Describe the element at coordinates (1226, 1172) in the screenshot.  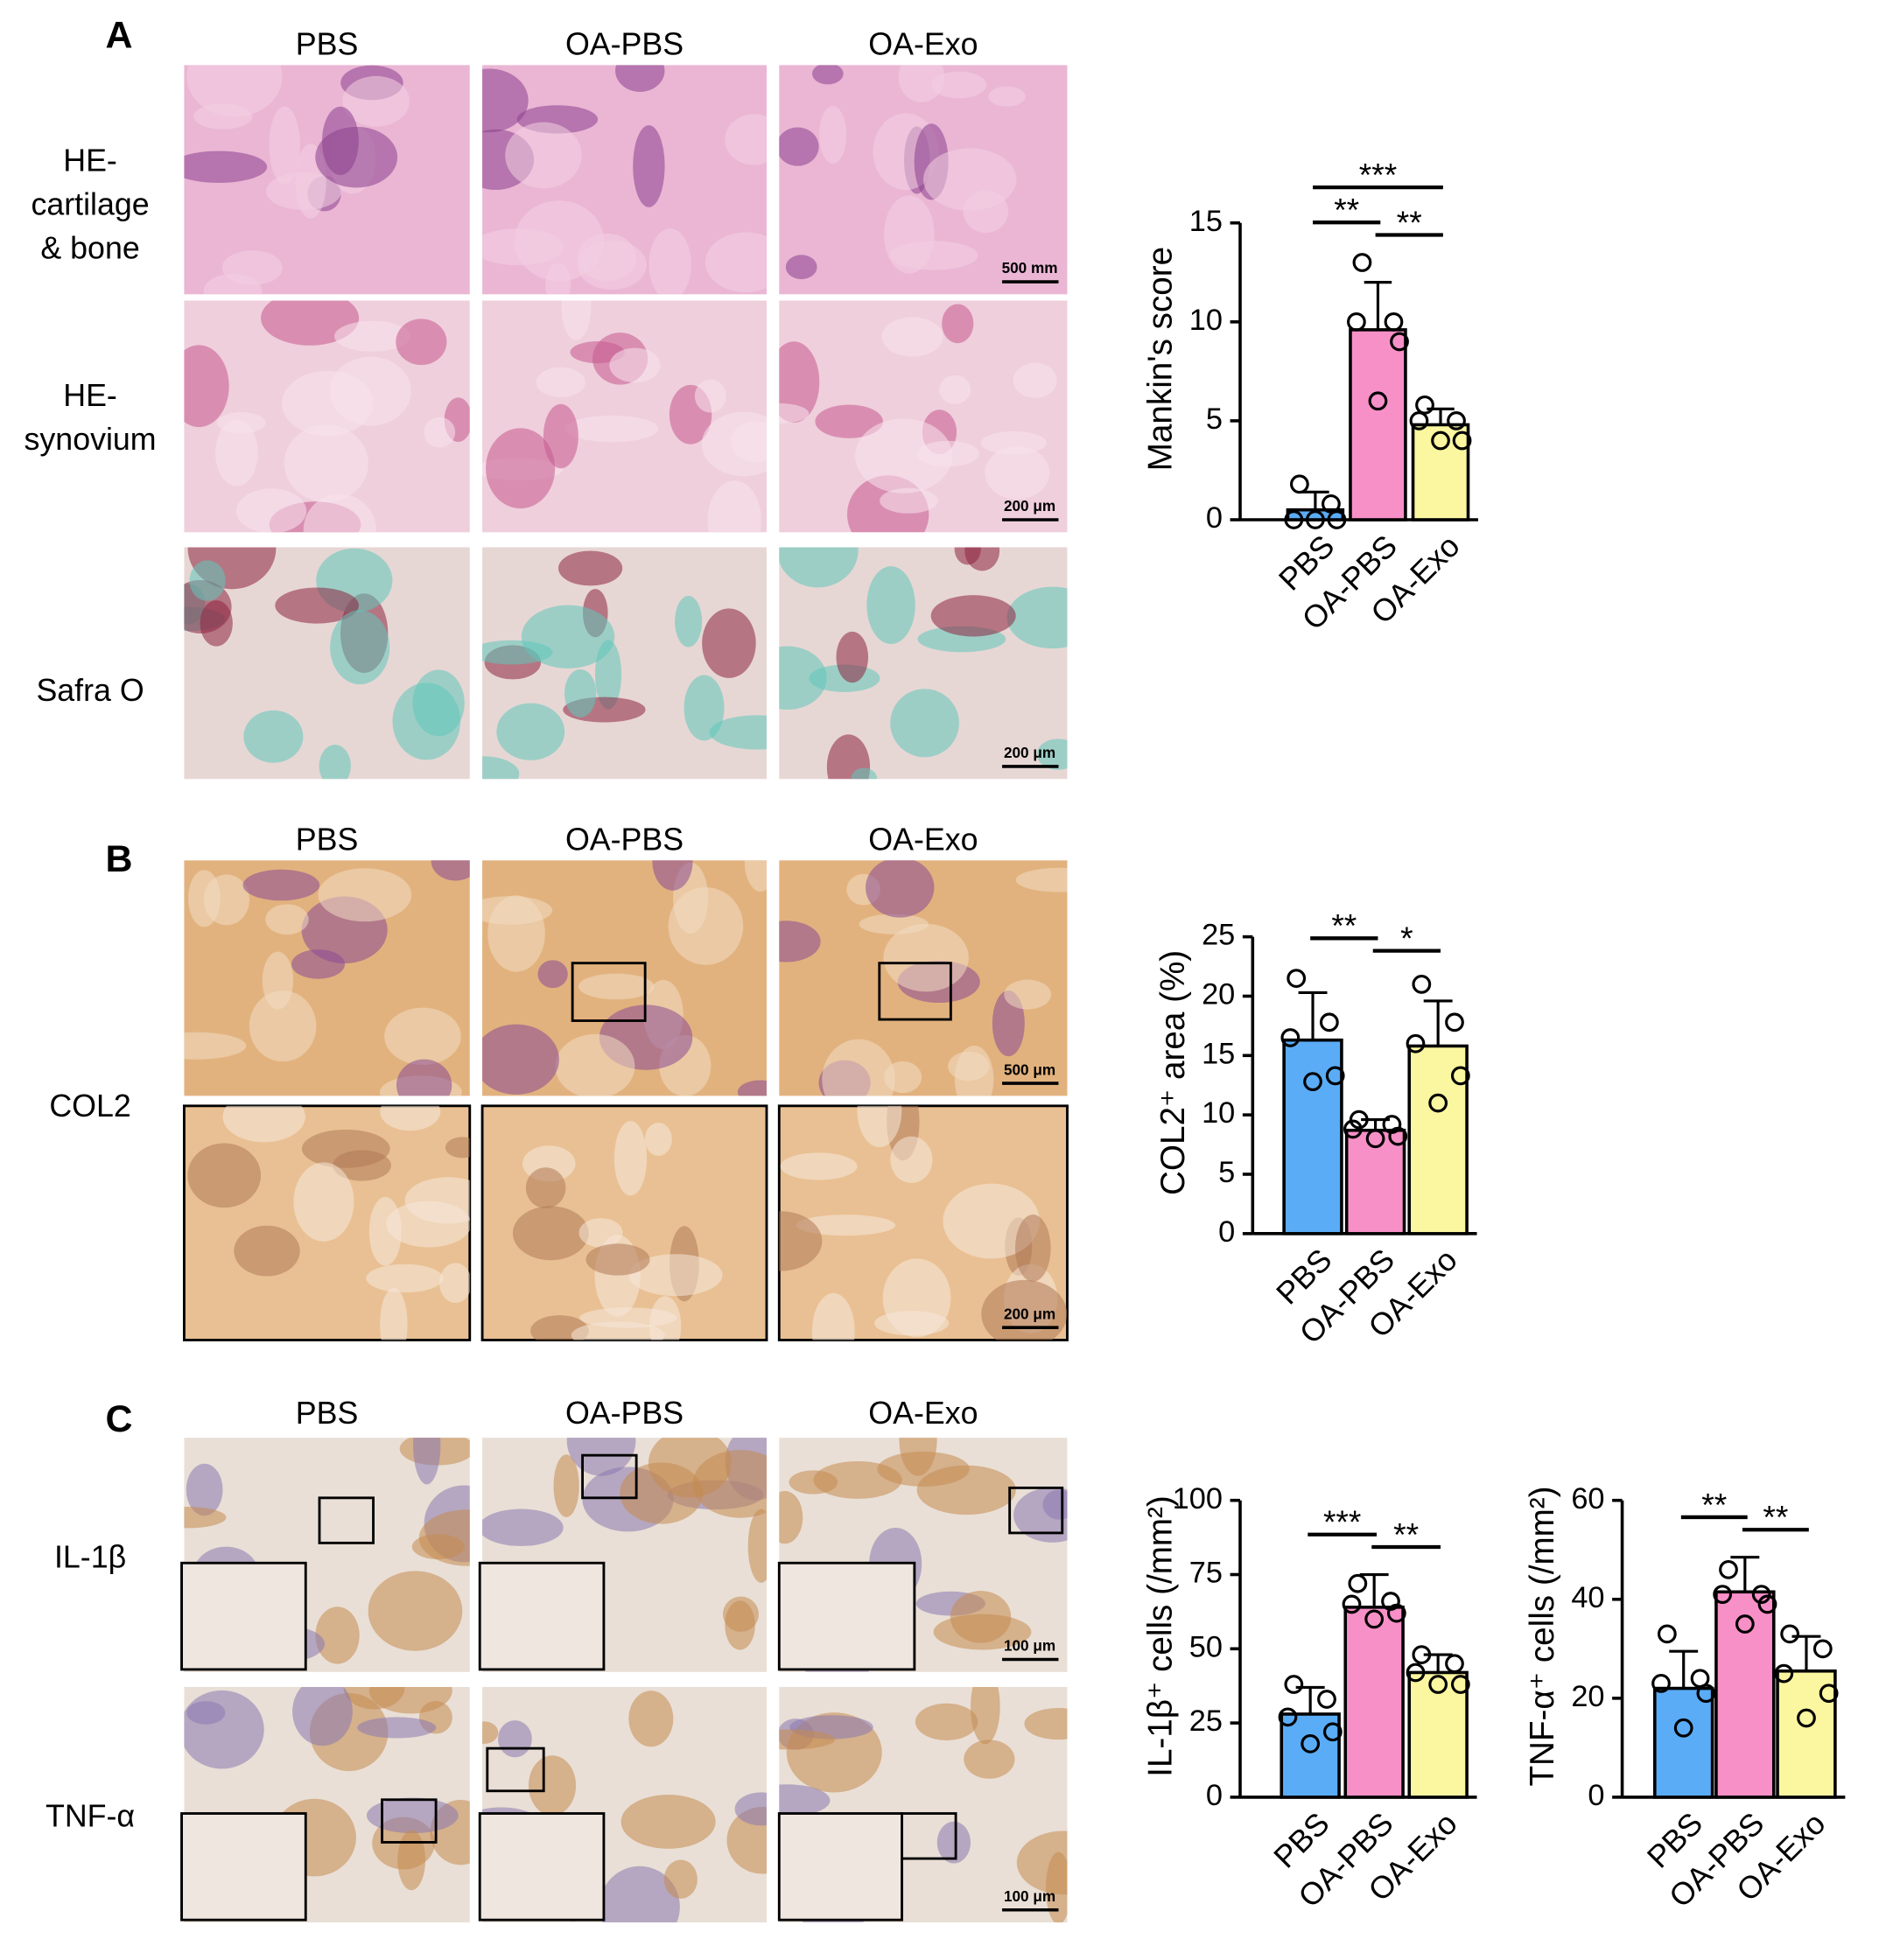
I see `y-tick-label: 5` at that location.